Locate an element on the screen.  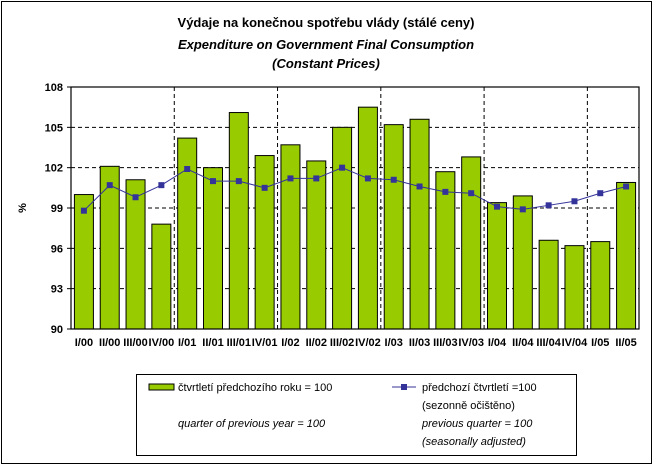
y-tick-label: 102 is located at coordinates (54, 169).